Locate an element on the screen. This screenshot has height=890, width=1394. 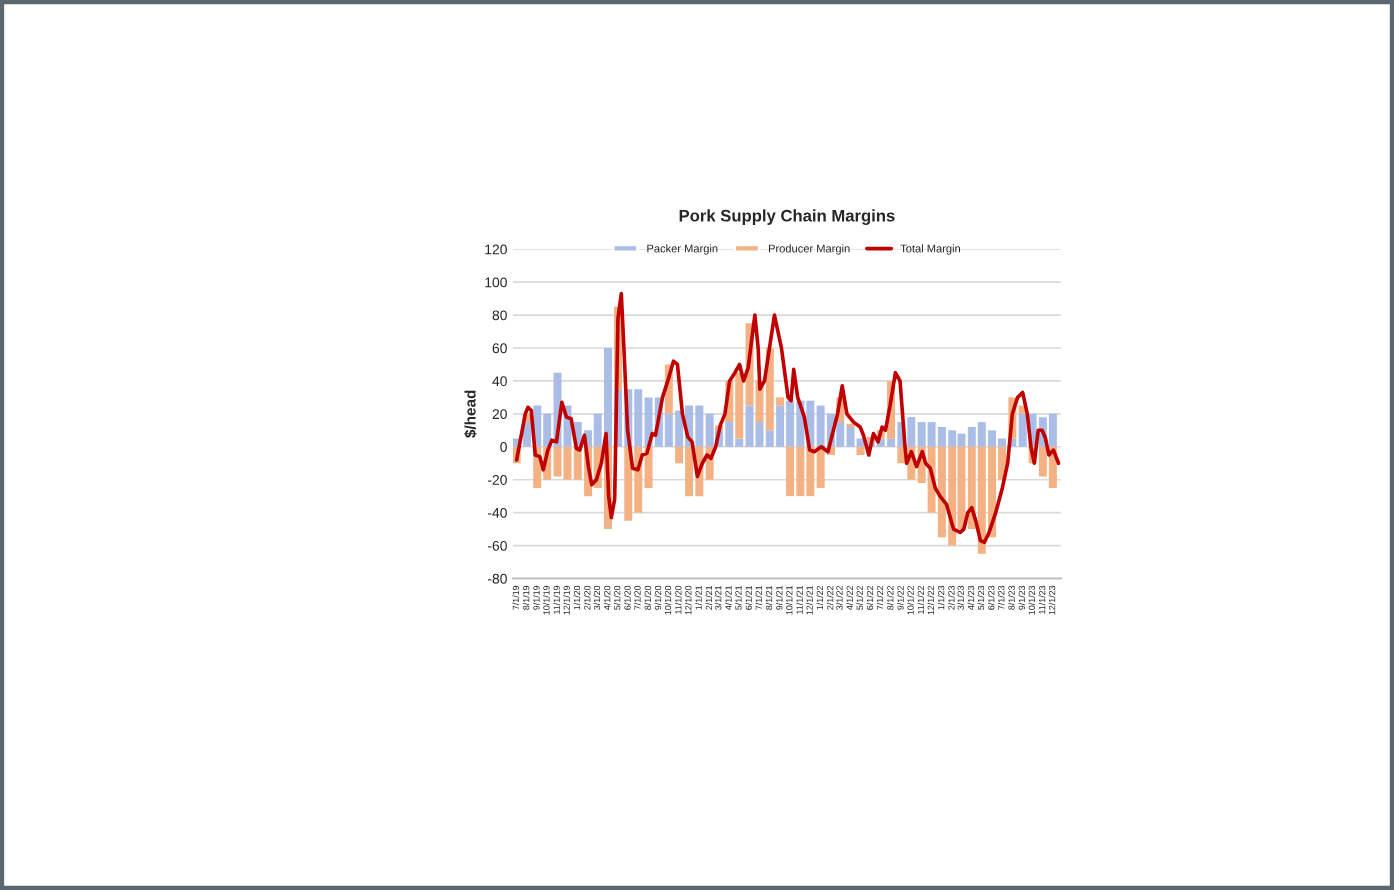
chart-title: Pork Supply Chain Margins is located at coordinates (787, 217).